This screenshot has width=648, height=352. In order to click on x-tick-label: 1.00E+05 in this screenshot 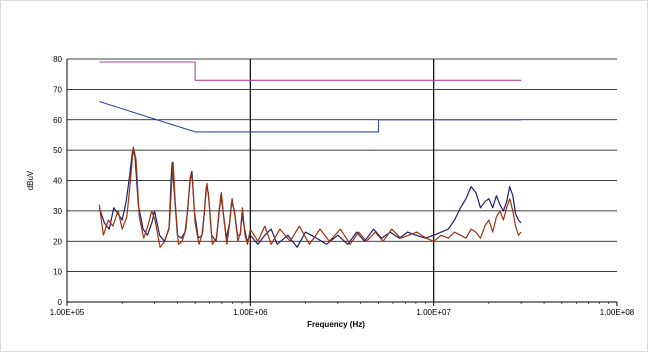, I will do `click(67, 312)`.